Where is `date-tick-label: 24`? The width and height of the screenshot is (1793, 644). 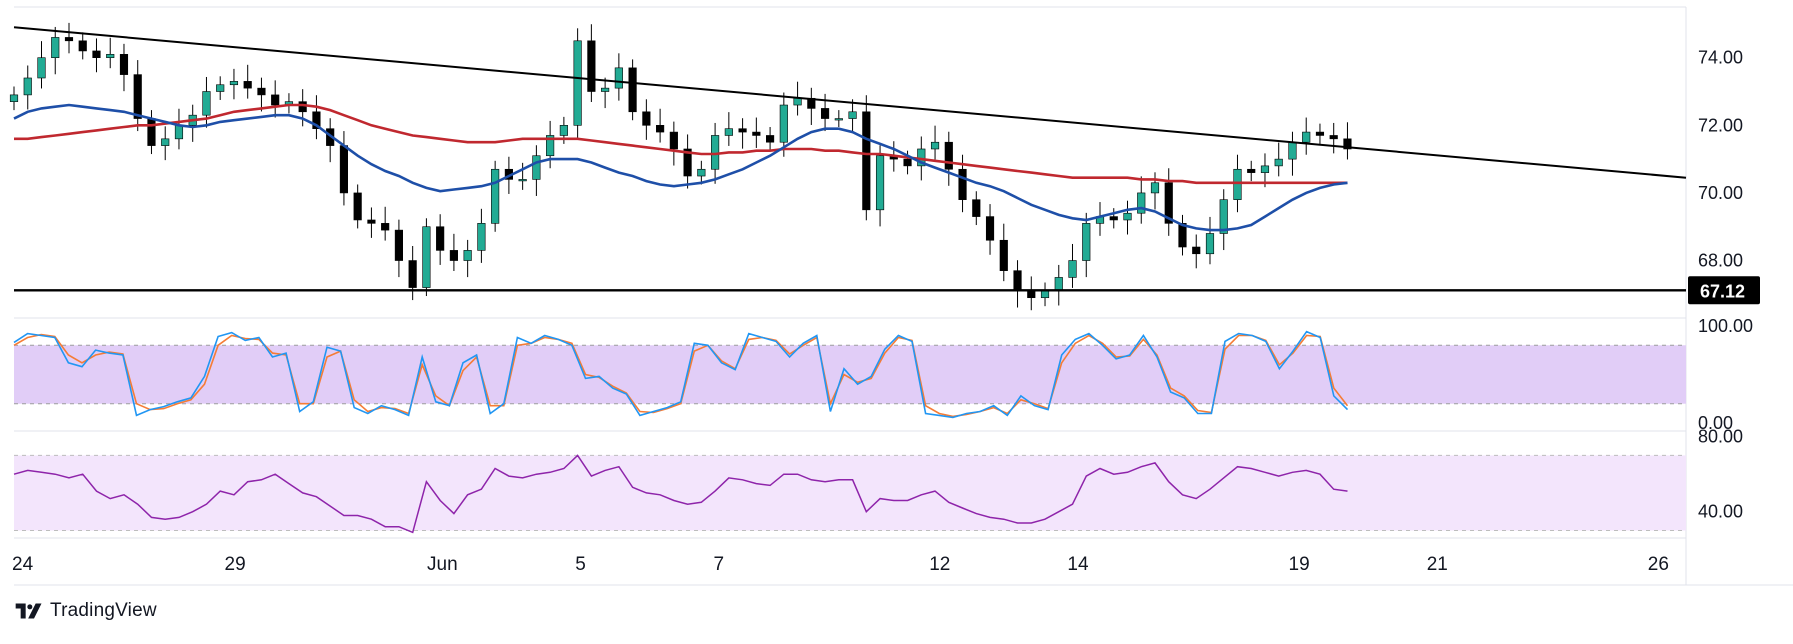 date-tick-label: 24 is located at coordinates (23, 564).